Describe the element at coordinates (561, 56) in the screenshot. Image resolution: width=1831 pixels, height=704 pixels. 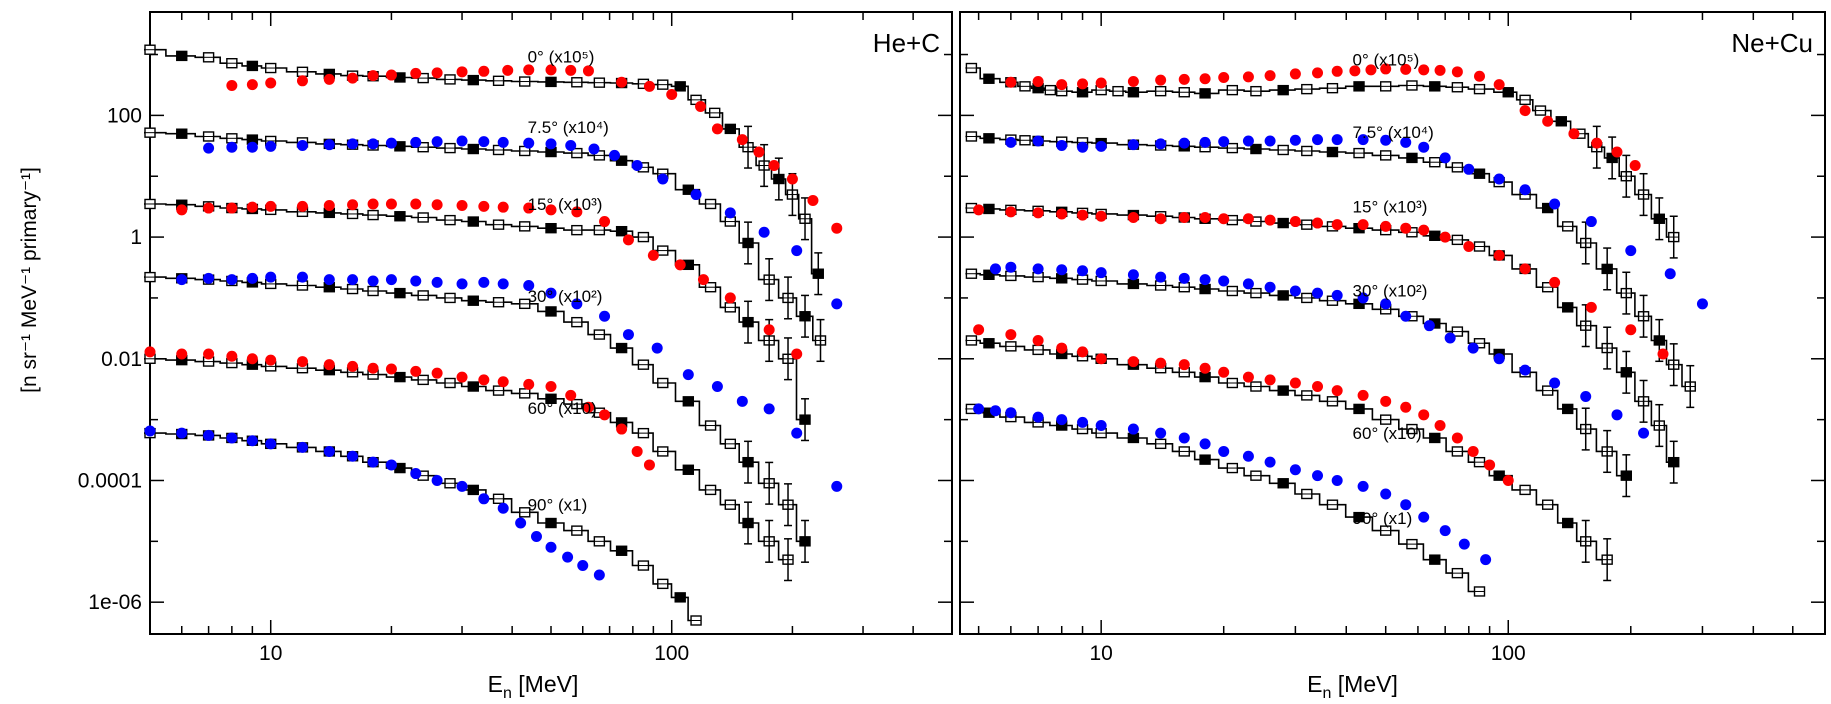
I see `angle-label: 0° (x10⁵)` at that location.